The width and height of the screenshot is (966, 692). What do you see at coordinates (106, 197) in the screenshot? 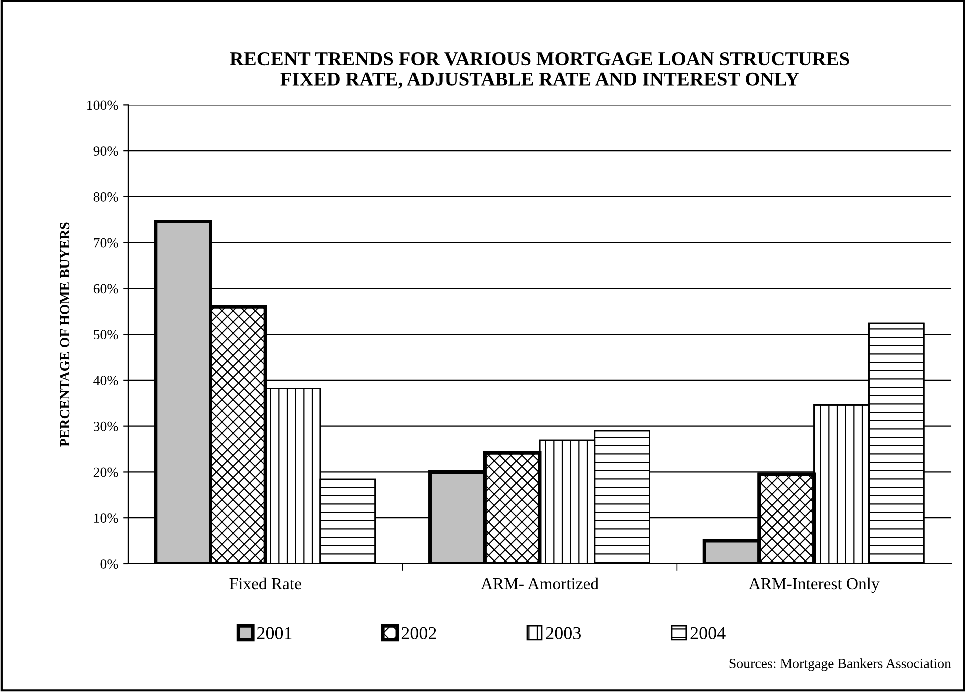
I see `y-tick-label: 80%` at bounding box center [106, 197].